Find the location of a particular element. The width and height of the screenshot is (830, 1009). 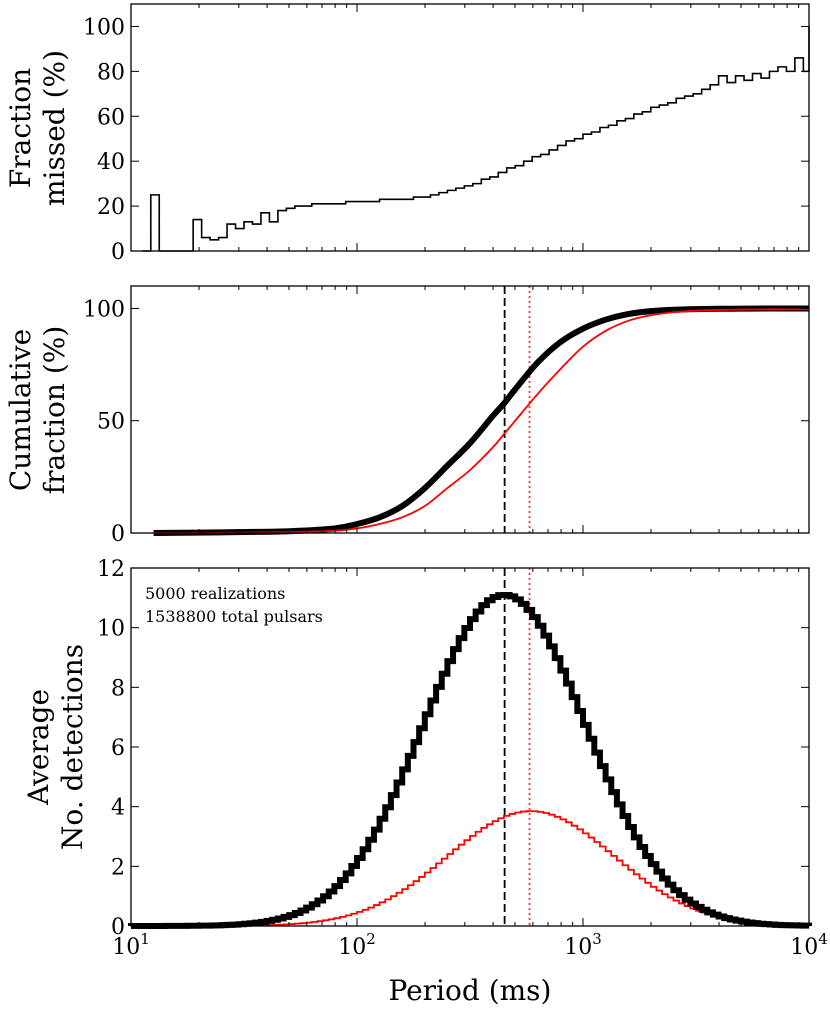

p1-ylabel-line1: Cumulative is located at coordinates (20, 410).